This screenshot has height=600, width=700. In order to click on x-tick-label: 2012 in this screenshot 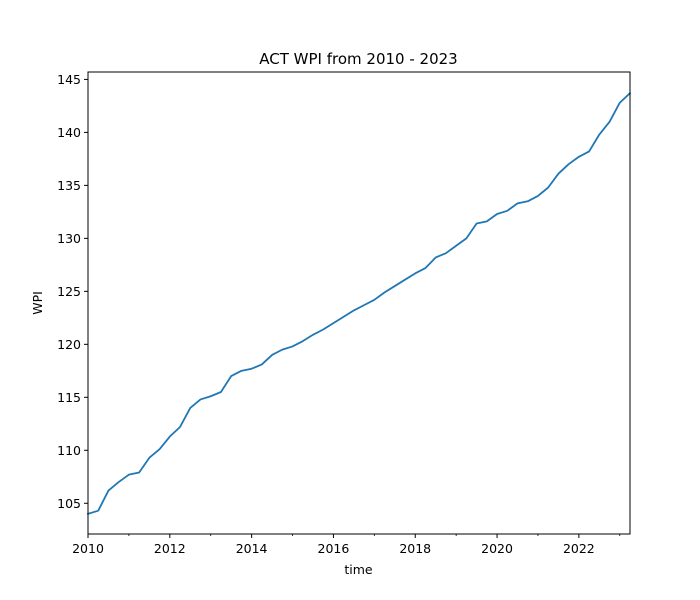, I will do `click(170, 548)`.